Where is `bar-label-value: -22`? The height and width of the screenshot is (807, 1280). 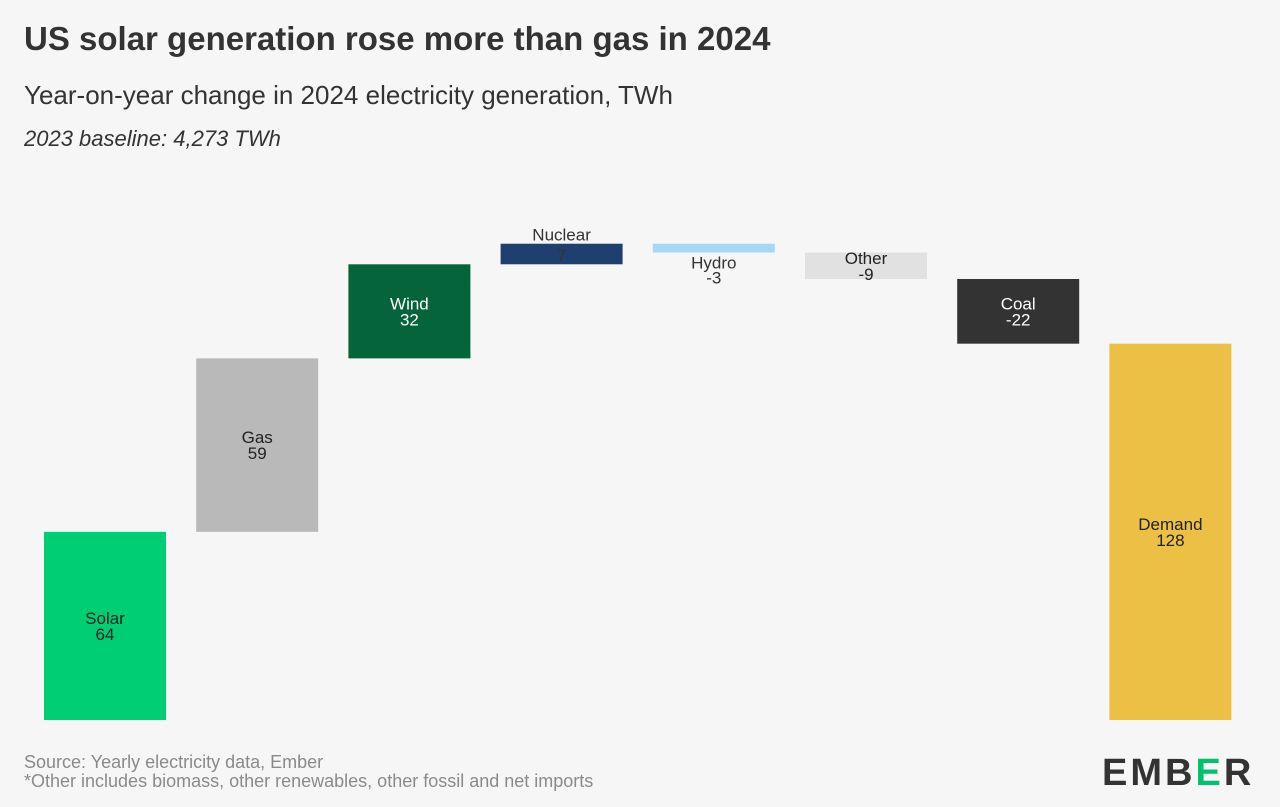 bar-label-value: -22 is located at coordinates (1018, 319).